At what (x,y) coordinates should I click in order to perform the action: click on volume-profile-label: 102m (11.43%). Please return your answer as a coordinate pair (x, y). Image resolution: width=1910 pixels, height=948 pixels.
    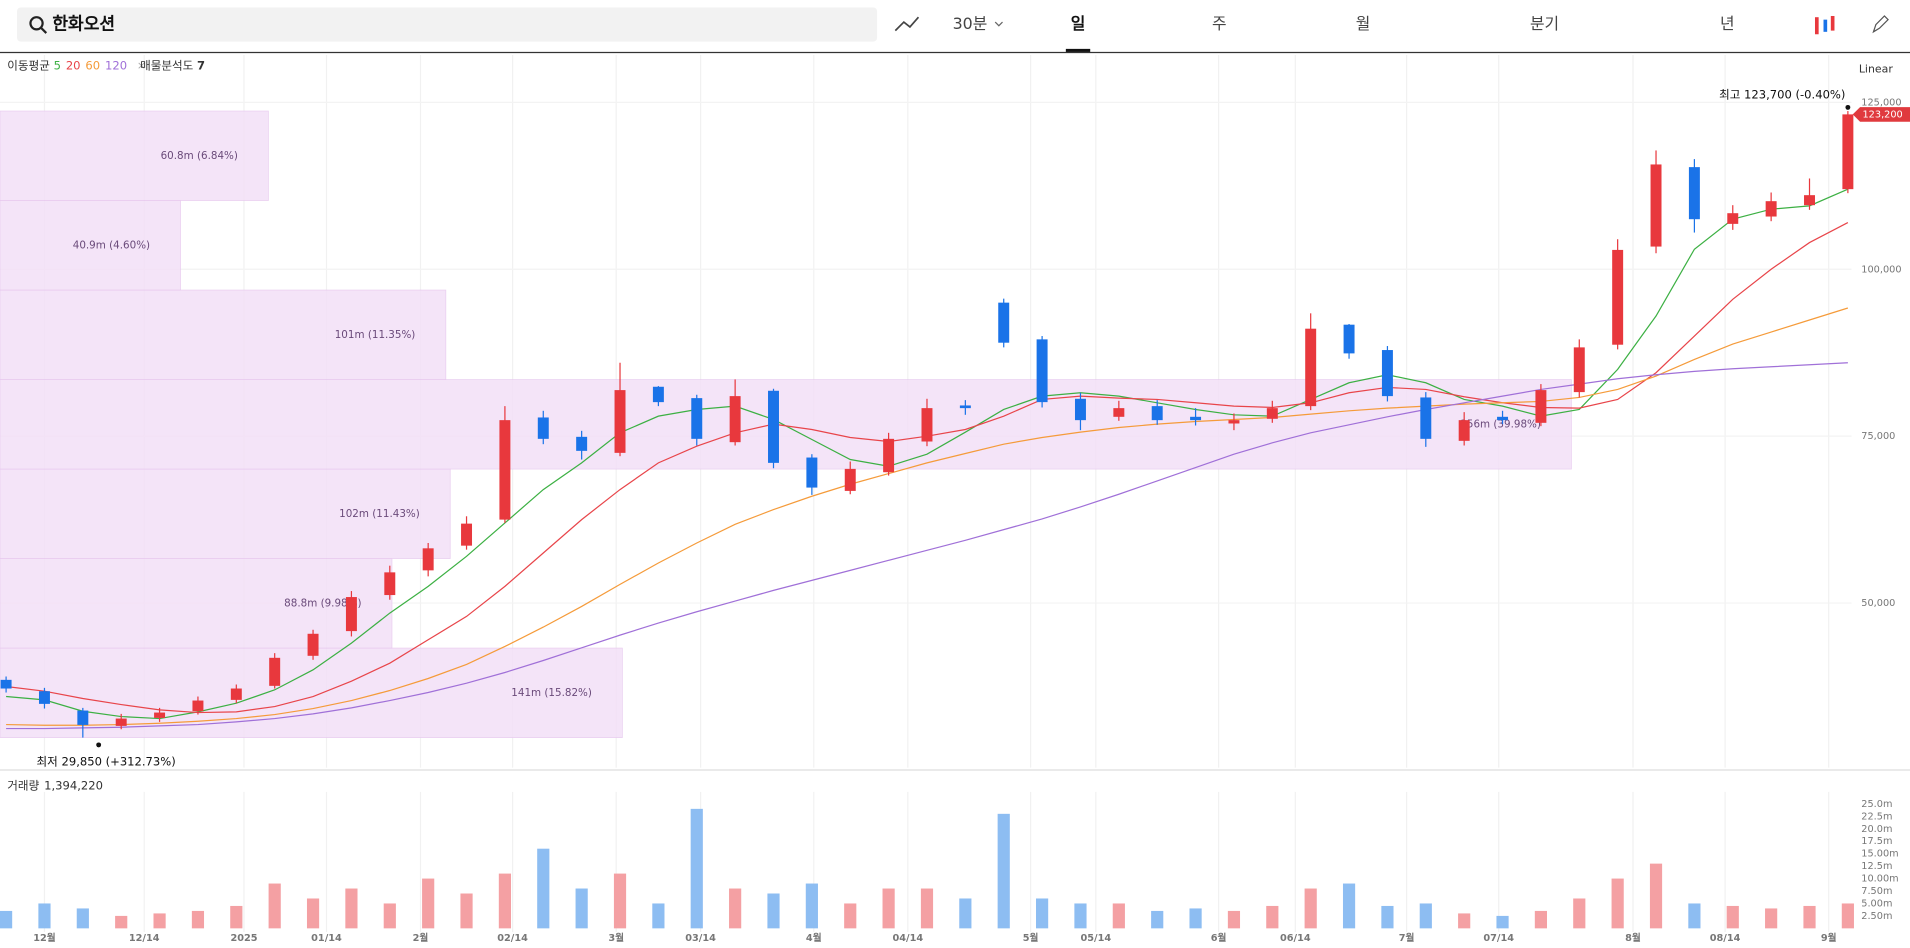
    Looking at the image, I should click on (379, 514).